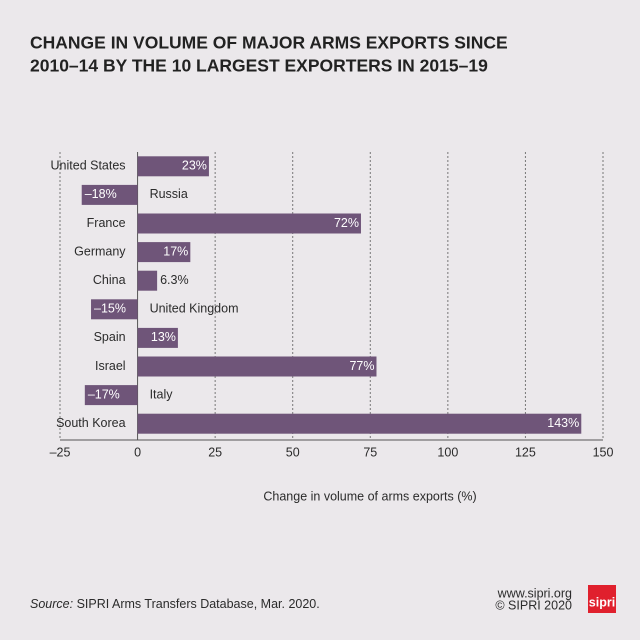 The width and height of the screenshot is (640, 640). I want to click on category-label: United States, so click(88, 166).